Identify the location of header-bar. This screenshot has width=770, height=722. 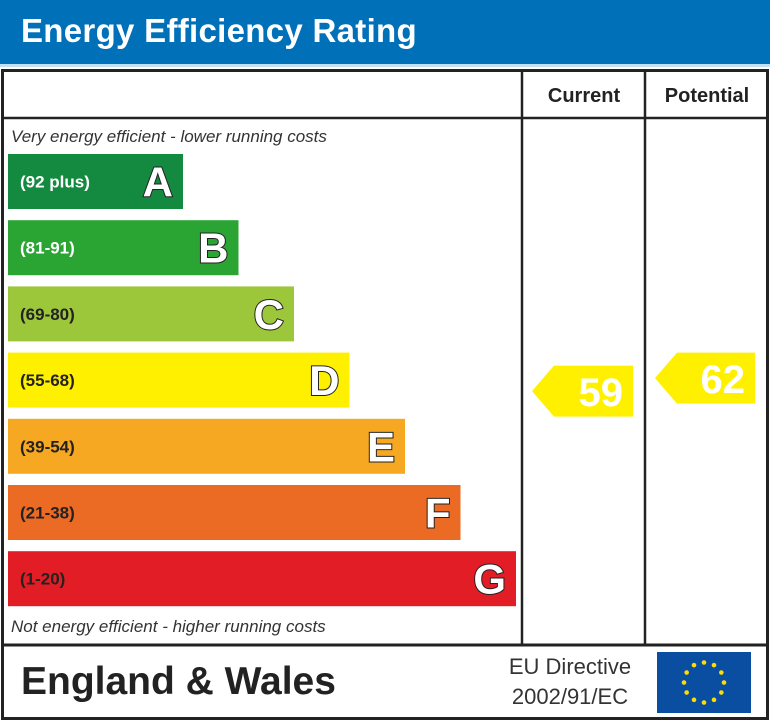
(385, 32).